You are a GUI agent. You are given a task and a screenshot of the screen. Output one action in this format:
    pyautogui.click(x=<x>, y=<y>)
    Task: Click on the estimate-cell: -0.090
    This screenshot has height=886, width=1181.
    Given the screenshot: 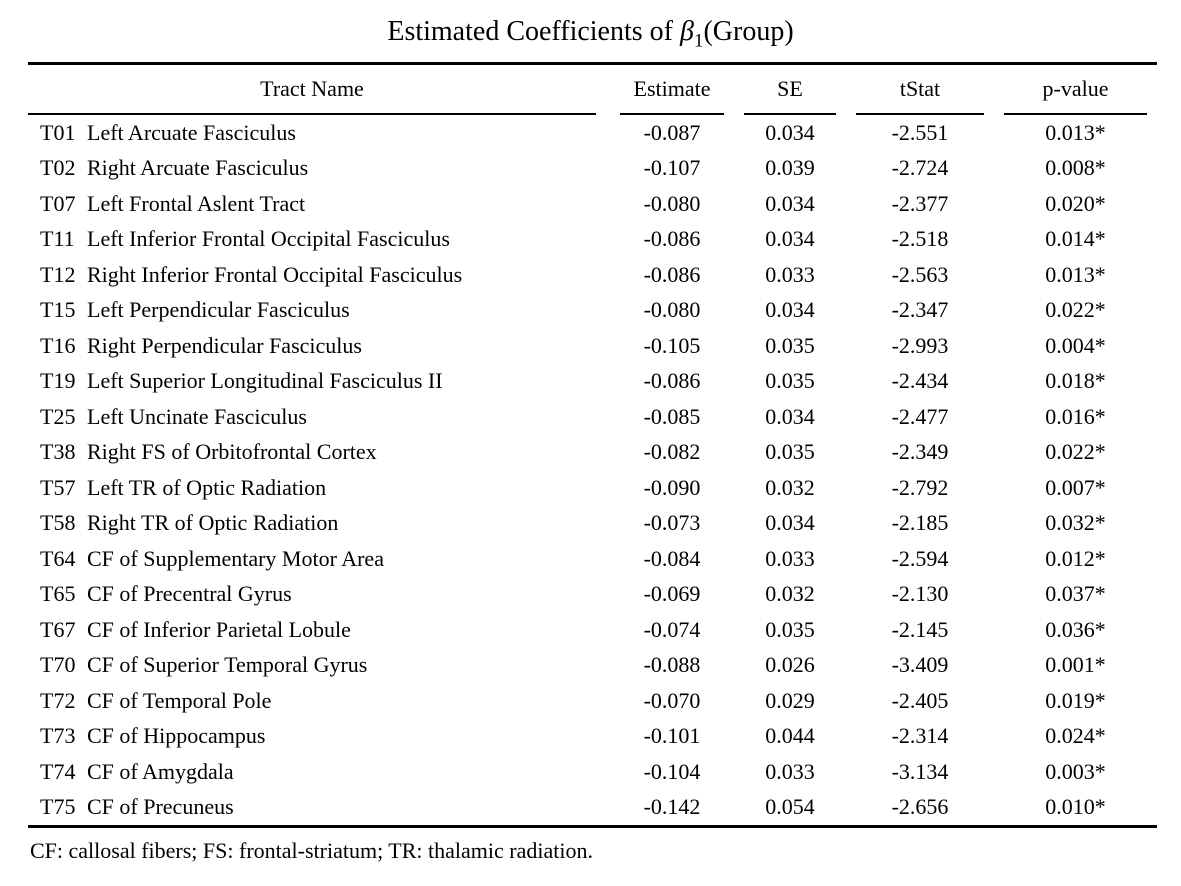 What is the action you would take?
    pyautogui.click(x=672, y=487)
    